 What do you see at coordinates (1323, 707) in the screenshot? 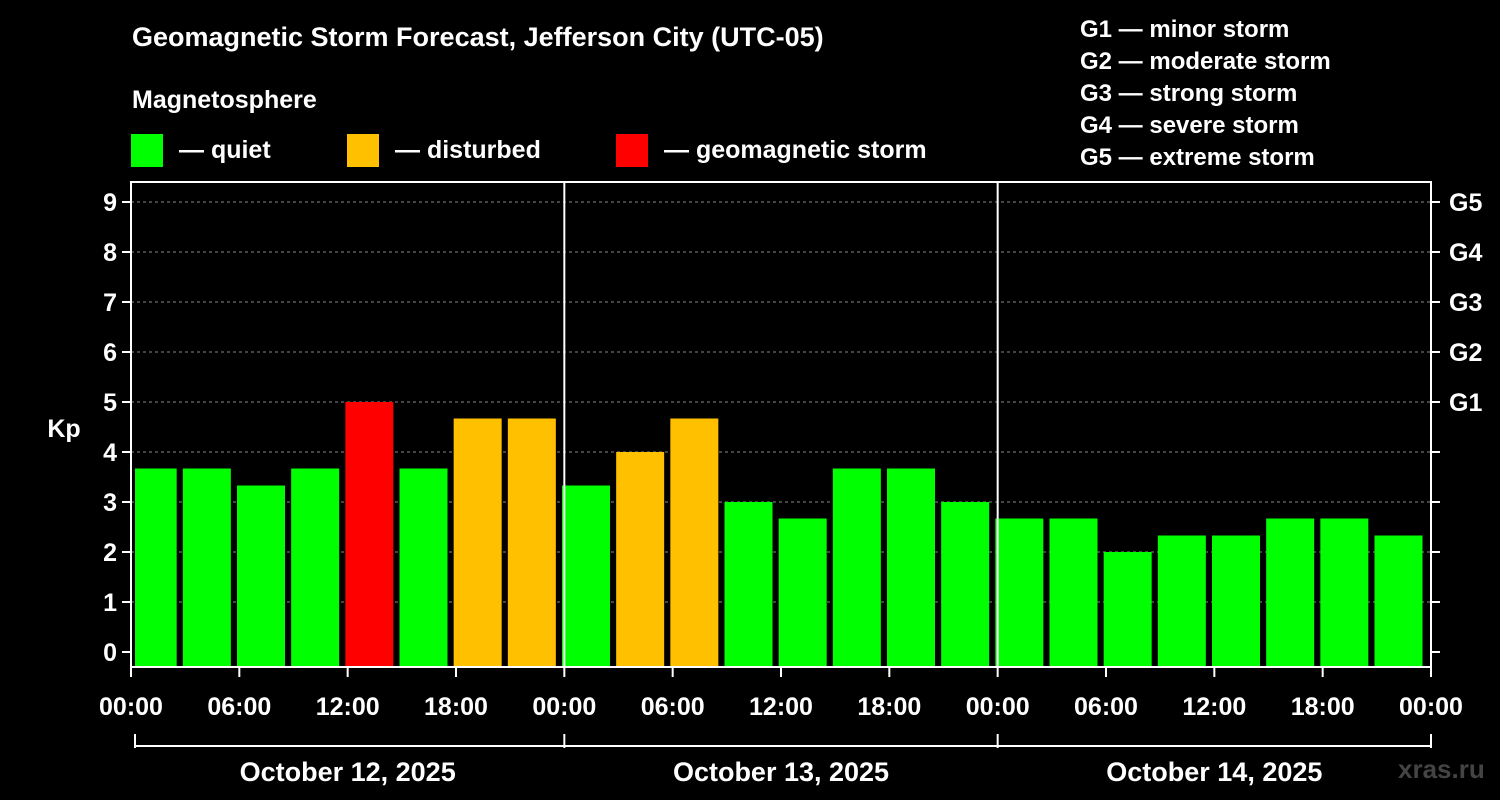
I see `x-tick-label-11: 18:00` at bounding box center [1323, 707].